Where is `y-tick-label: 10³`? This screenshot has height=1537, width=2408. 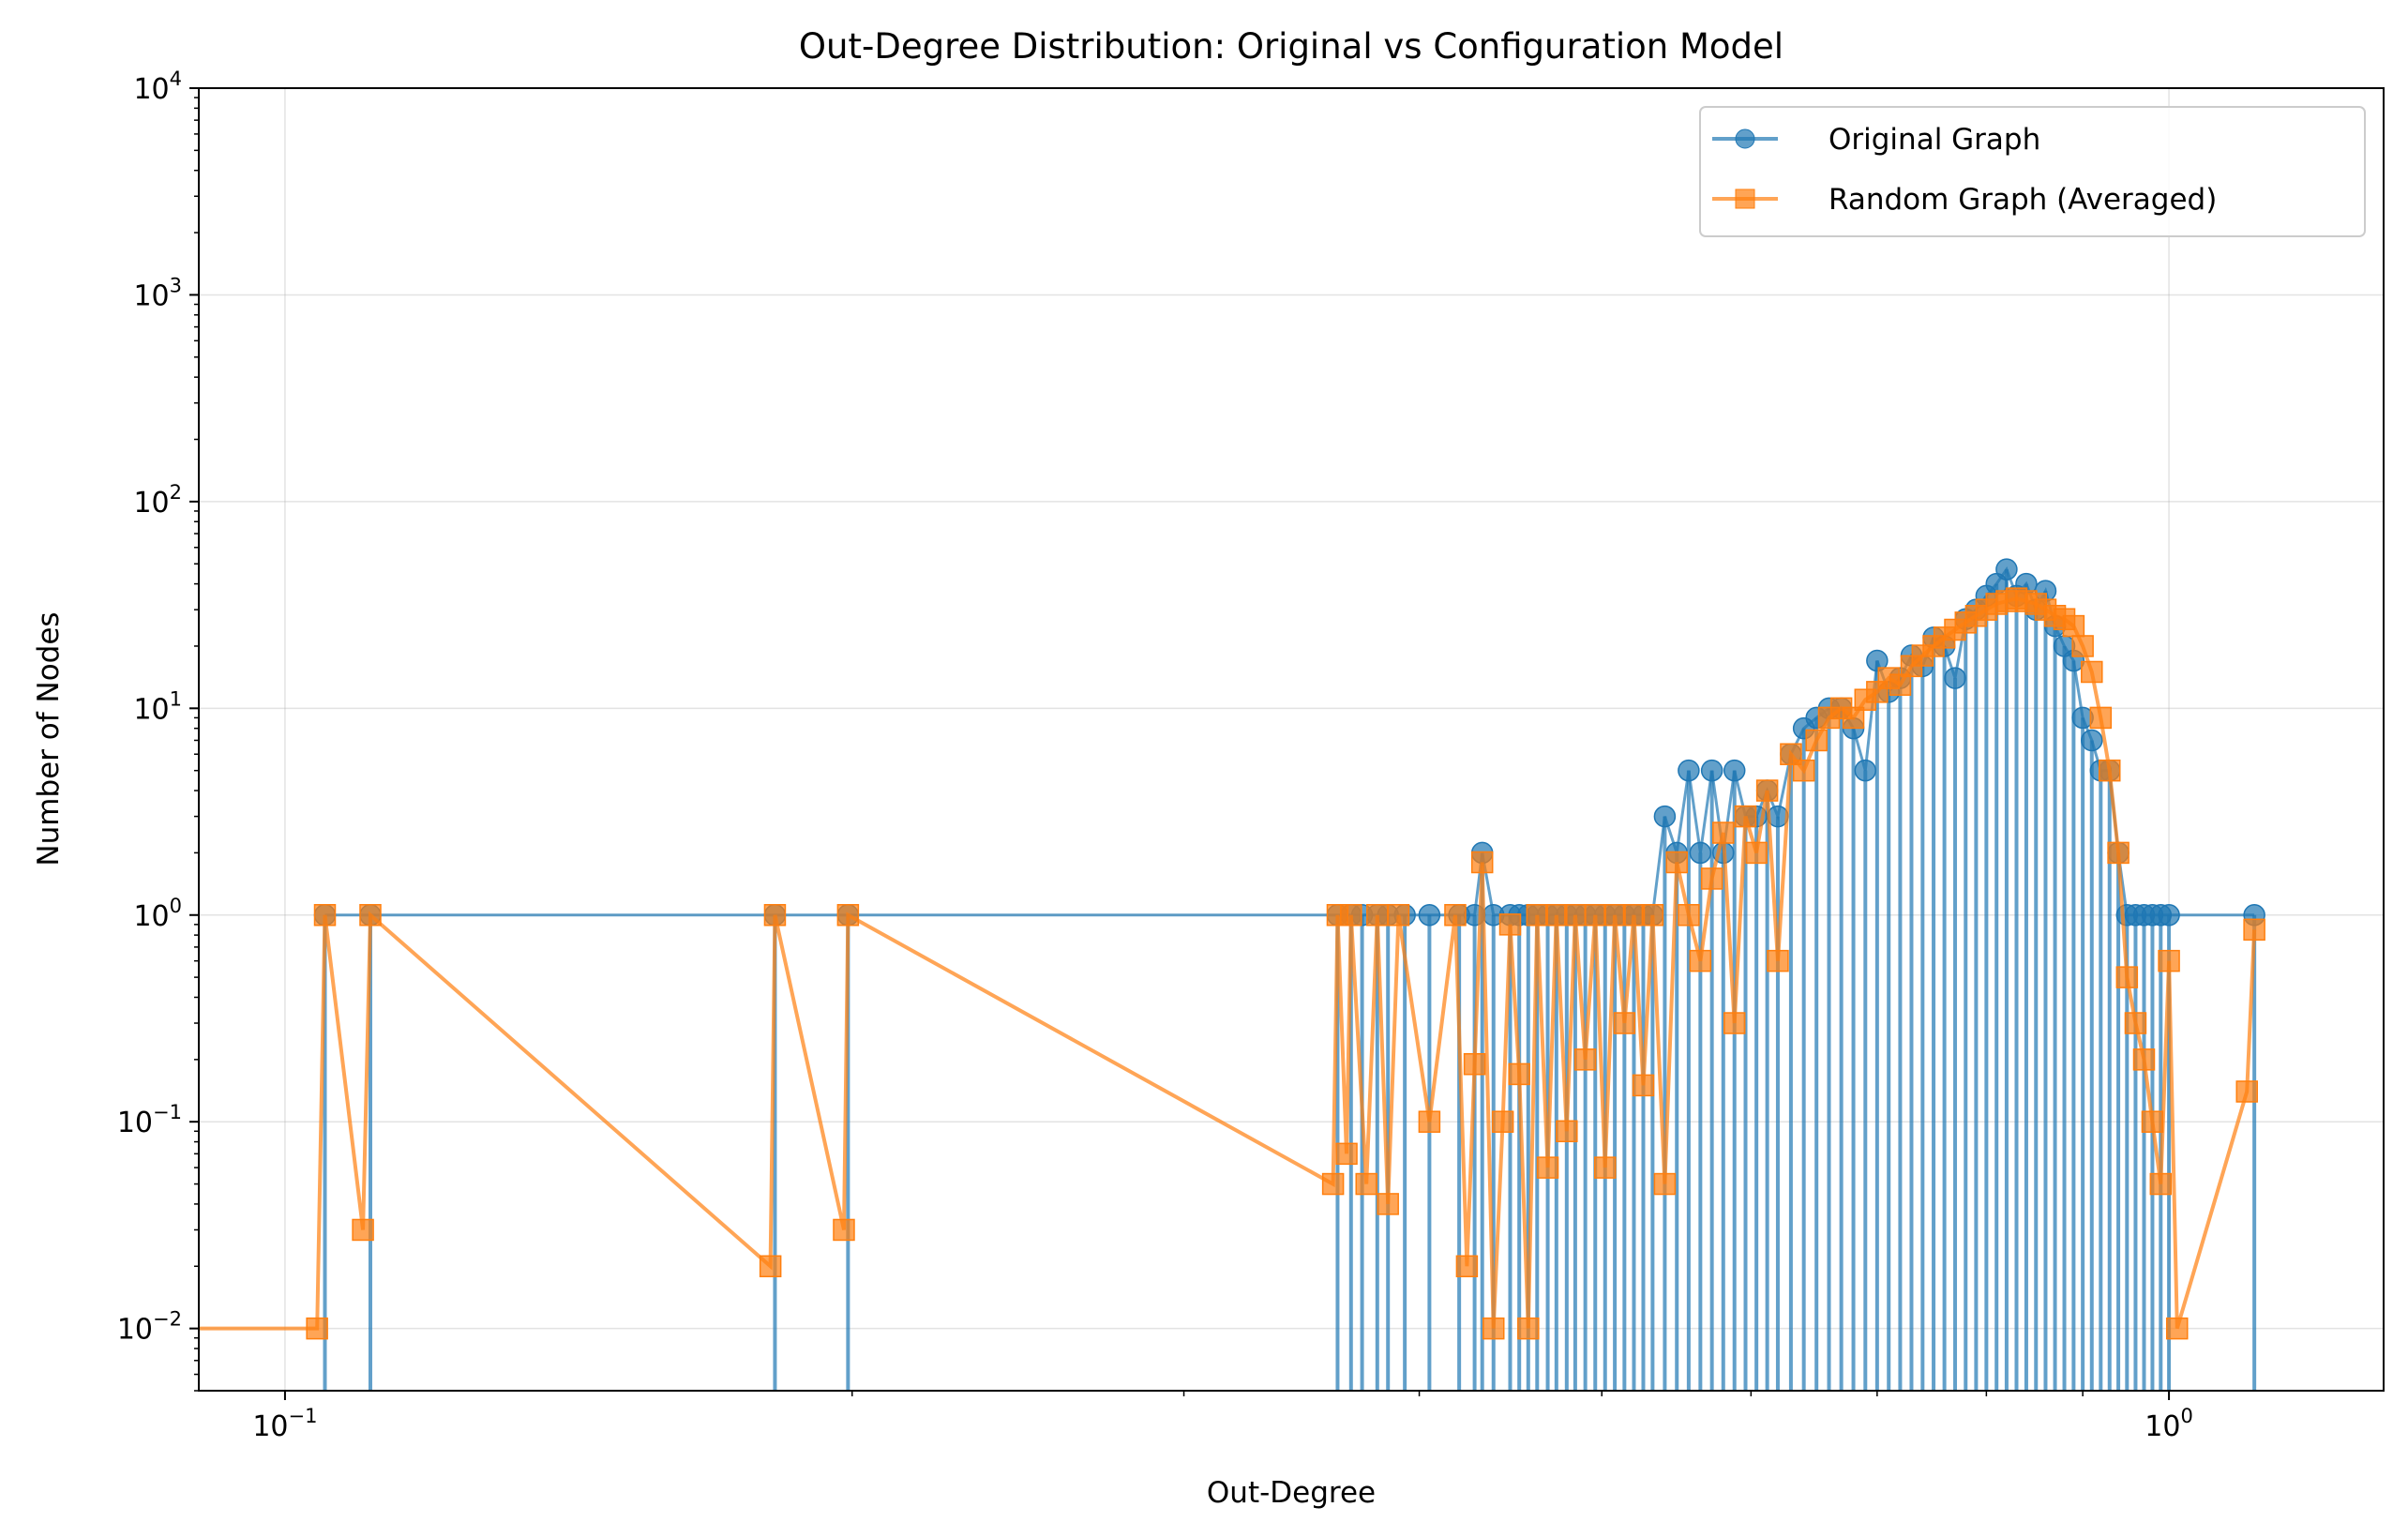 y-tick-label: 10³ is located at coordinates (157, 293).